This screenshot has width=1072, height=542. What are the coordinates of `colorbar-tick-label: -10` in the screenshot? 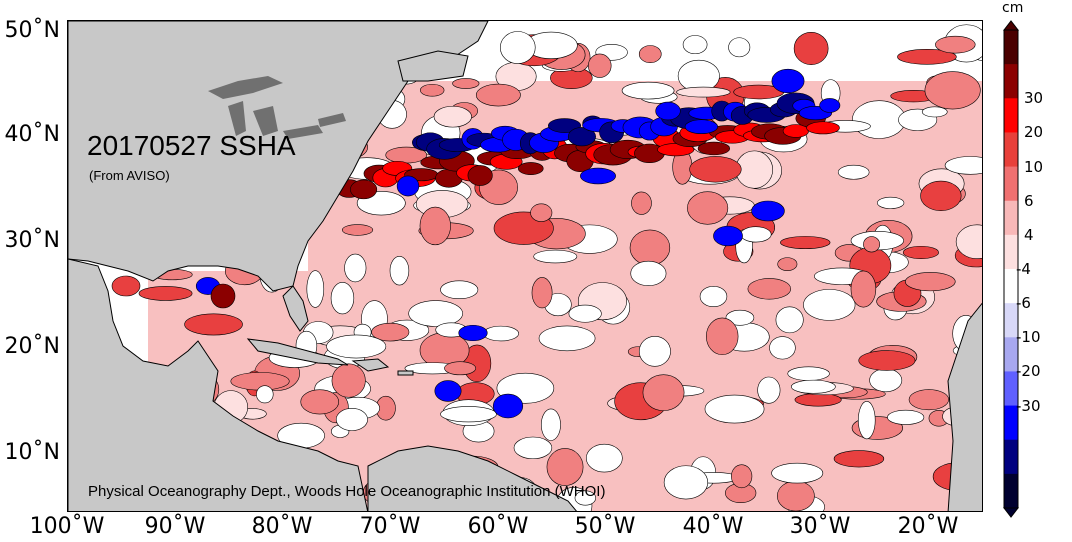 It's located at (1028, 337).